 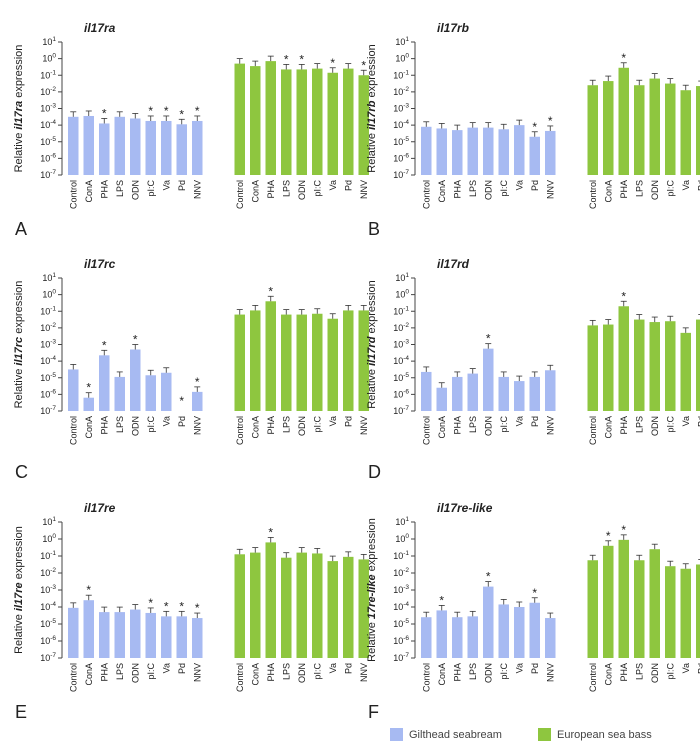 What do you see at coordinates (372, 108) in the screenshot?
I see `y-axis-label: Relative il17rb expression` at bounding box center [372, 108].